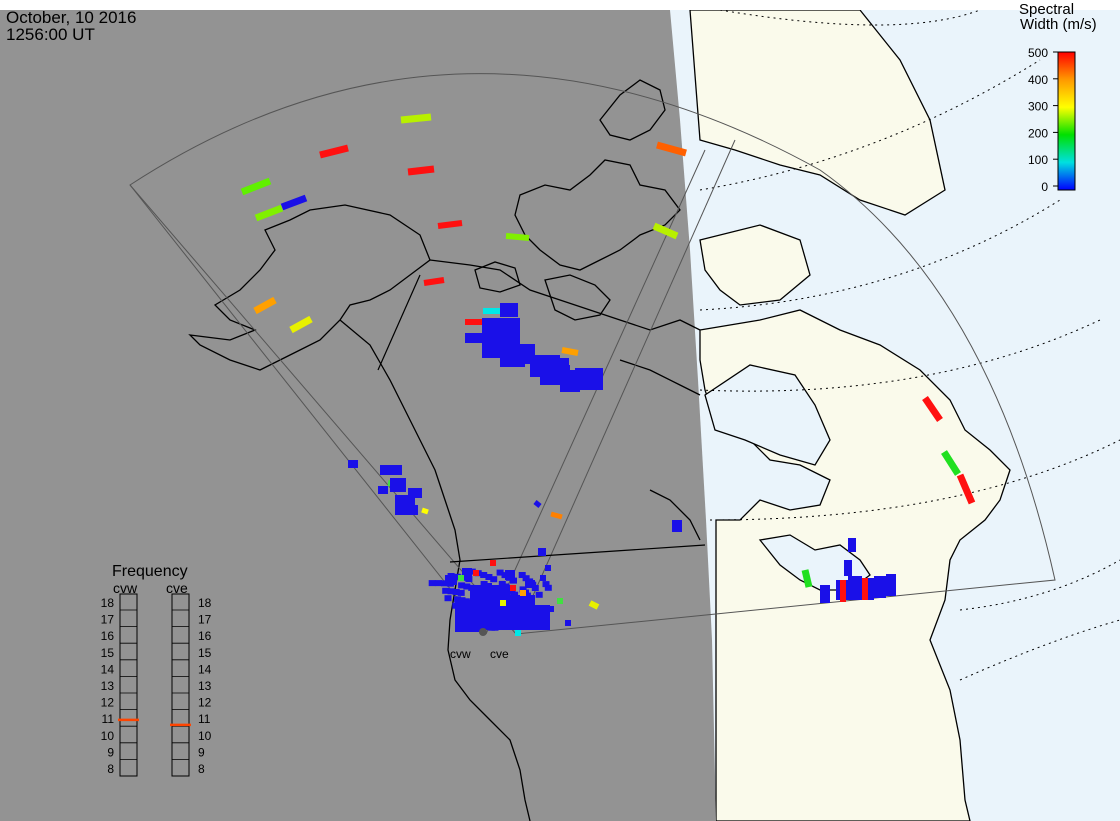 This screenshot has height=821, width=1120. What do you see at coordinates (1058, 24) in the screenshot?
I see `colorbar-title-2: Width (m/s)` at bounding box center [1058, 24].